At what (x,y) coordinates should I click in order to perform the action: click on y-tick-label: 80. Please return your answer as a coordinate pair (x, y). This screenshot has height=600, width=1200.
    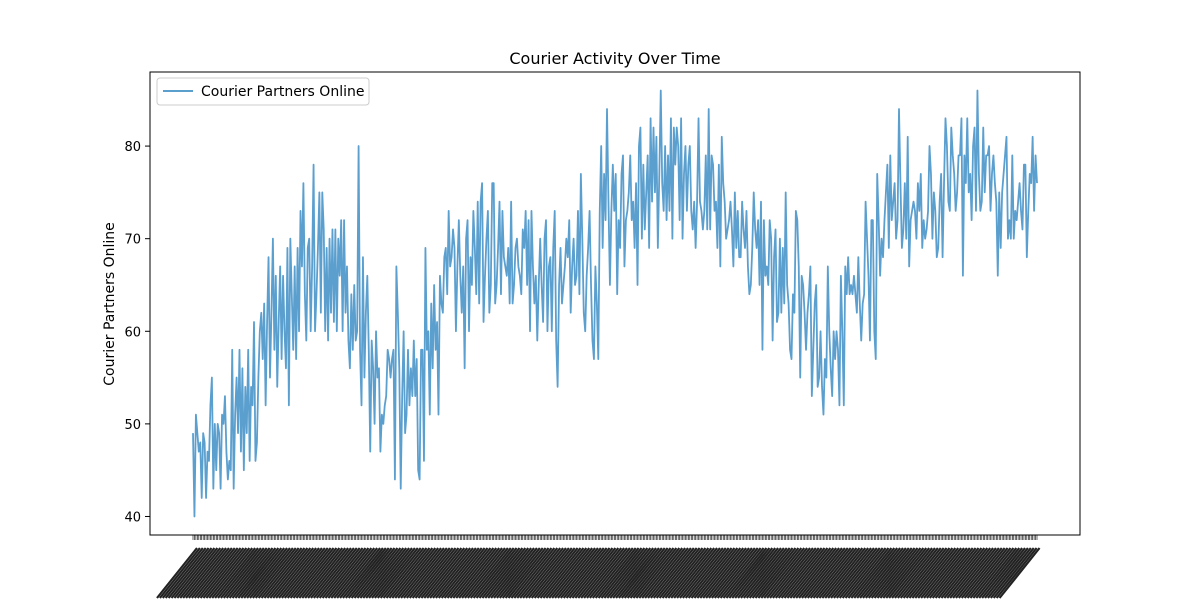
    Looking at the image, I should click on (132, 147).